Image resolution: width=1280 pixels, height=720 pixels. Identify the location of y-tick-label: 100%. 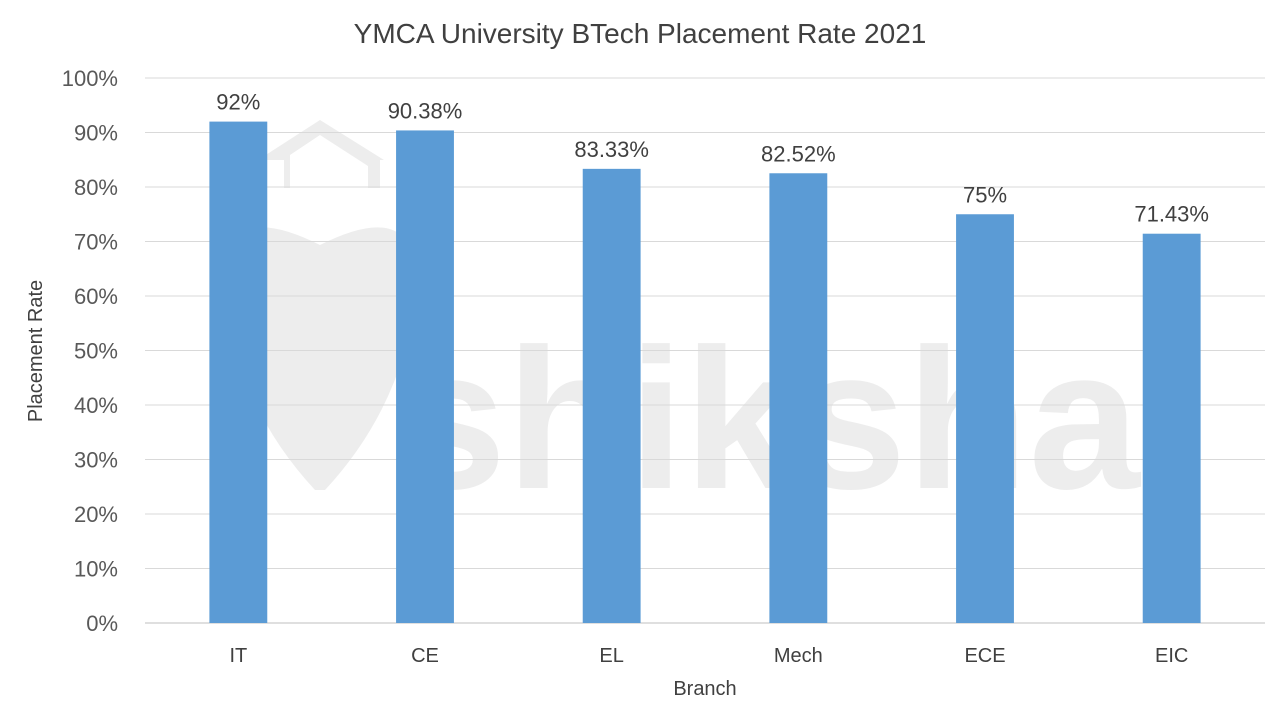
(90, 78).